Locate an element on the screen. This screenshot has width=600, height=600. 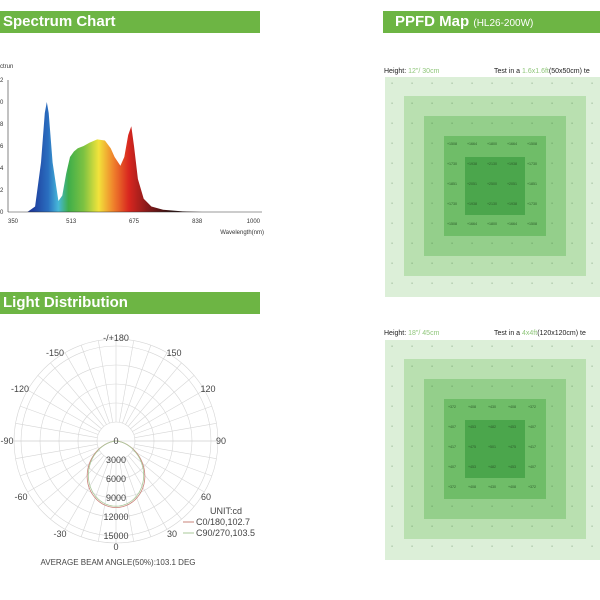
y-tick-label: 2 is located at coordinates (2, 81).